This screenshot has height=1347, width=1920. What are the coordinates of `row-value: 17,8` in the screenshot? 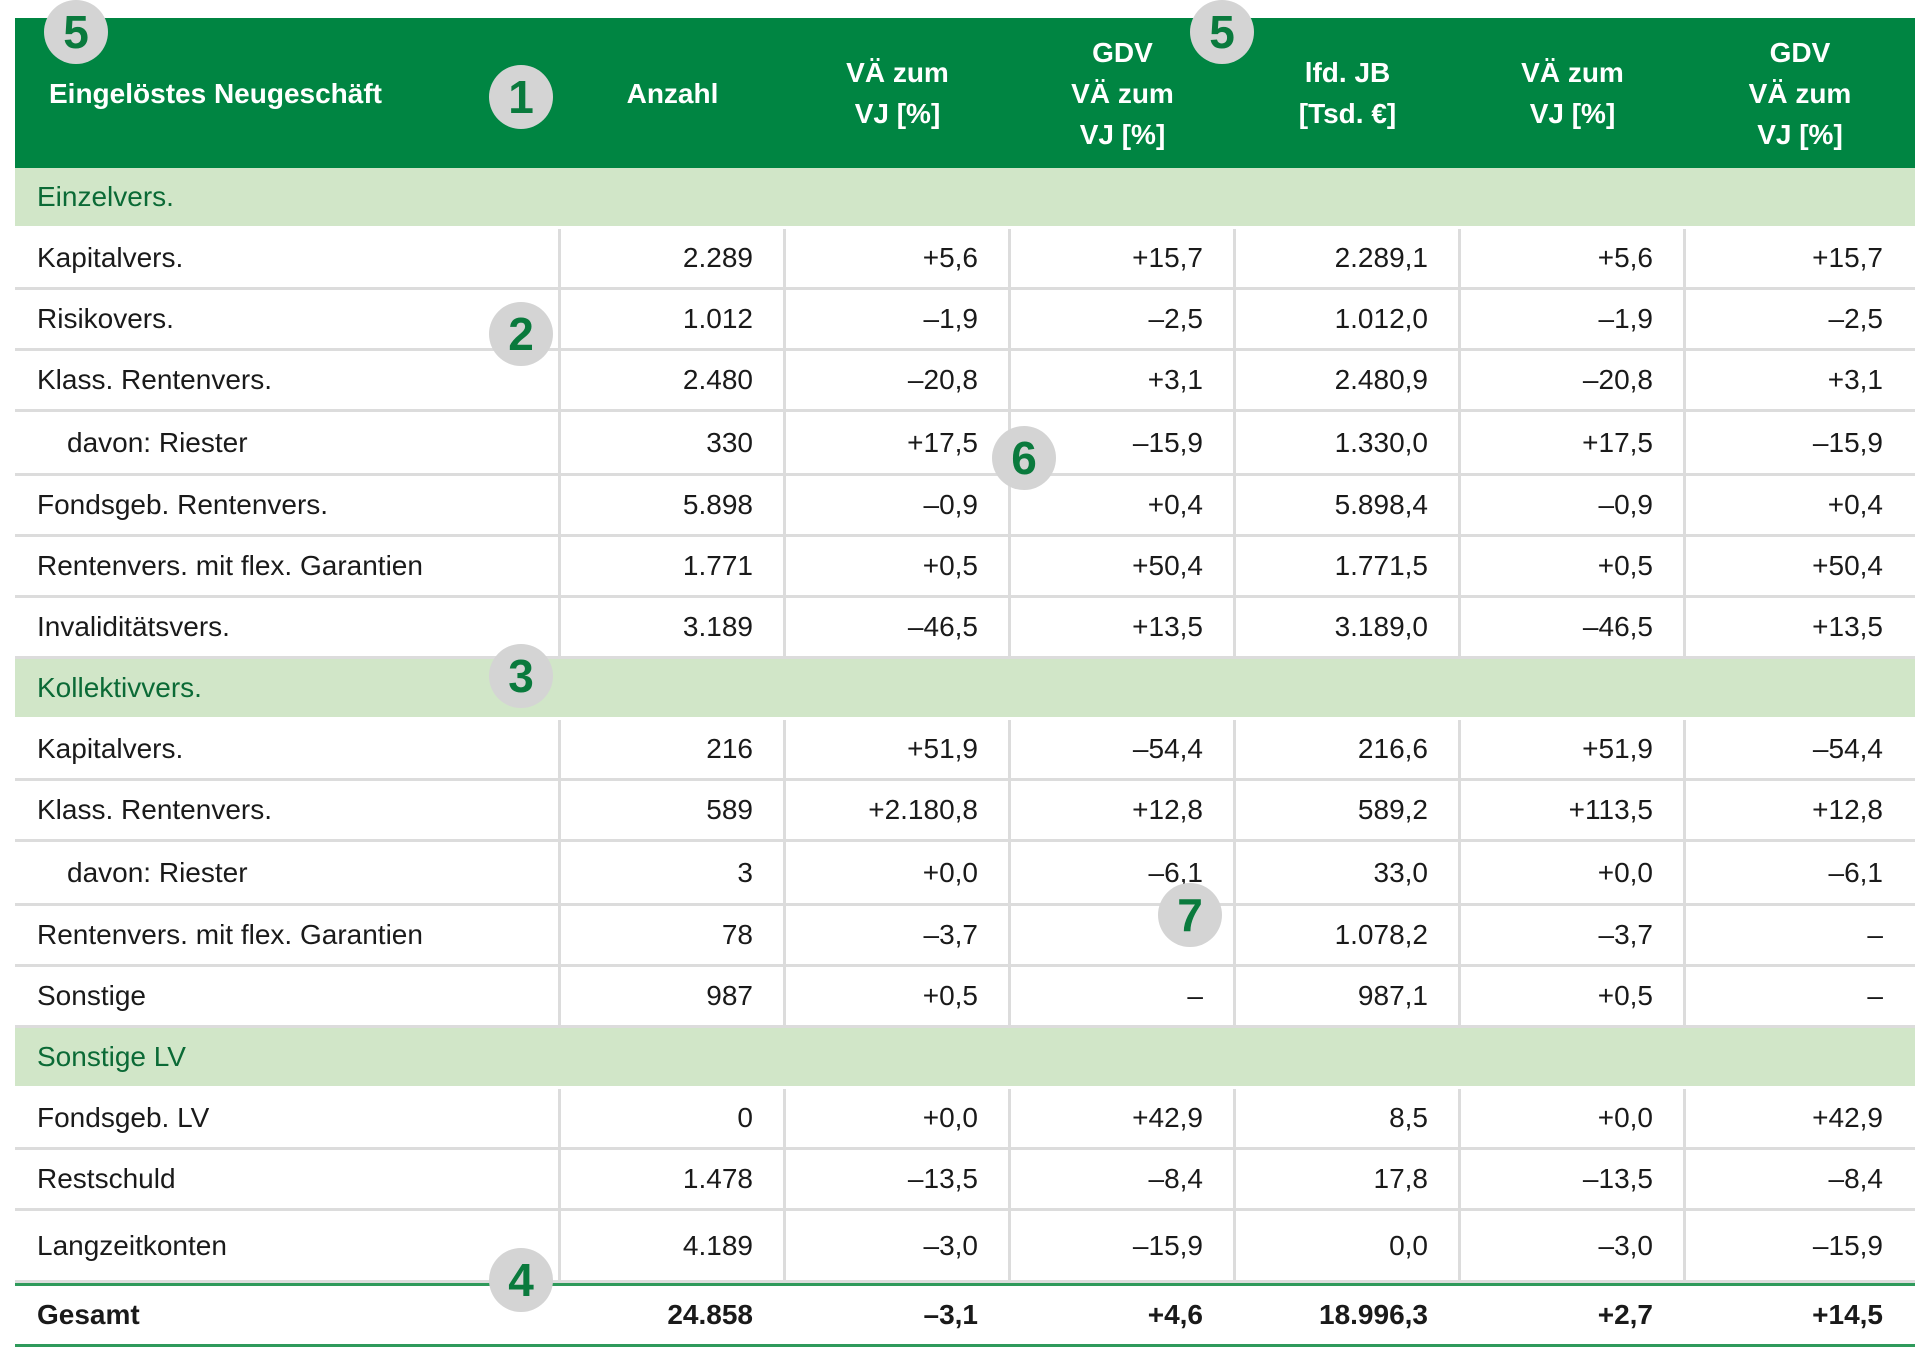 It's located at (1401, 1178).